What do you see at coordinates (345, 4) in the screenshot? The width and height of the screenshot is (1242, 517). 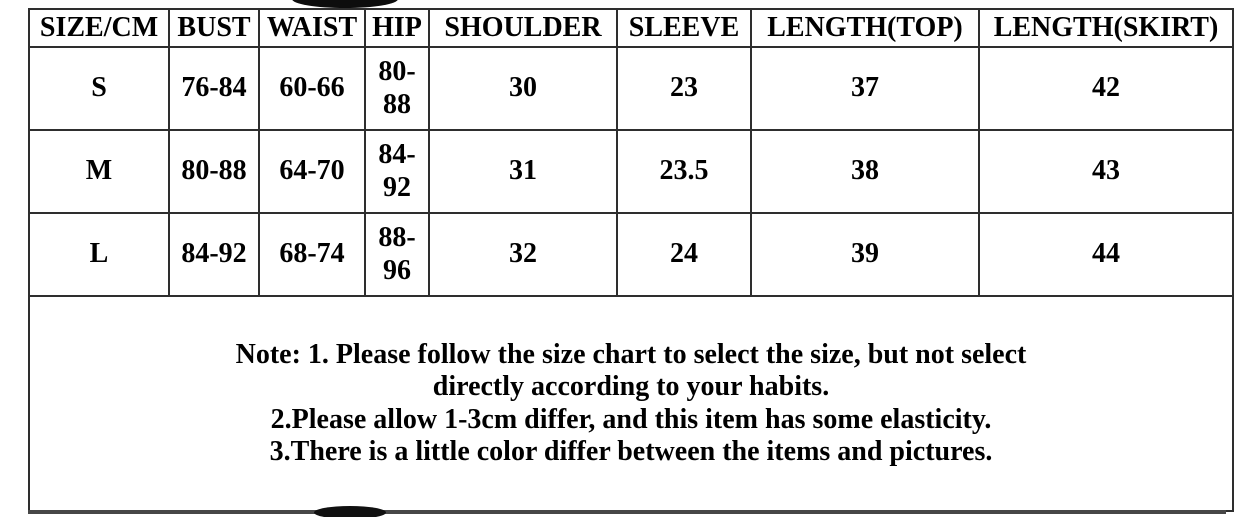 I see `cropped-photo-arc-top` at bounding box center [345, 4].